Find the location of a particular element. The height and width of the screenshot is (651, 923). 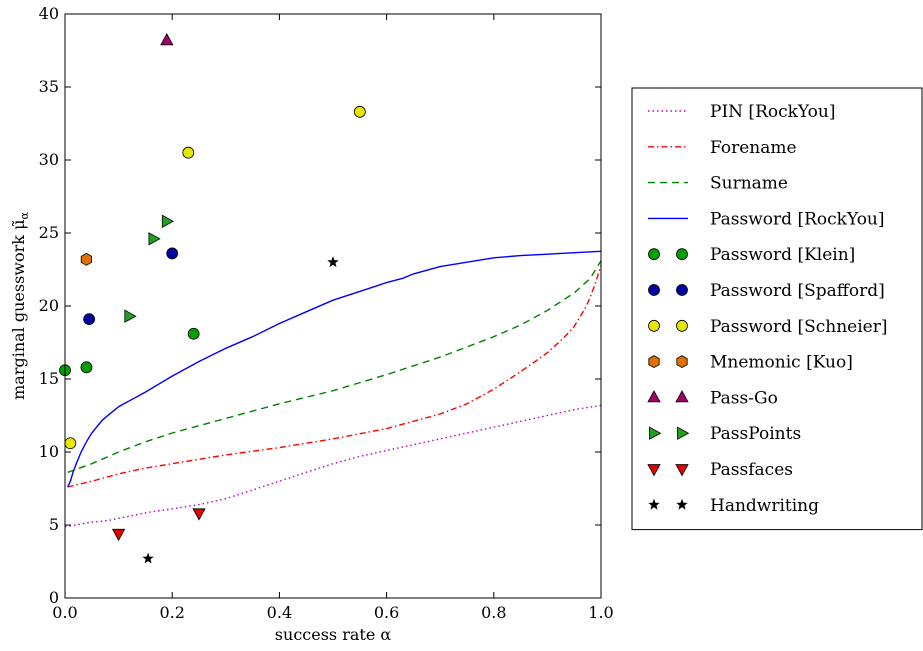

x-tick-label: 0.0 is located at coordinates (64, 612).